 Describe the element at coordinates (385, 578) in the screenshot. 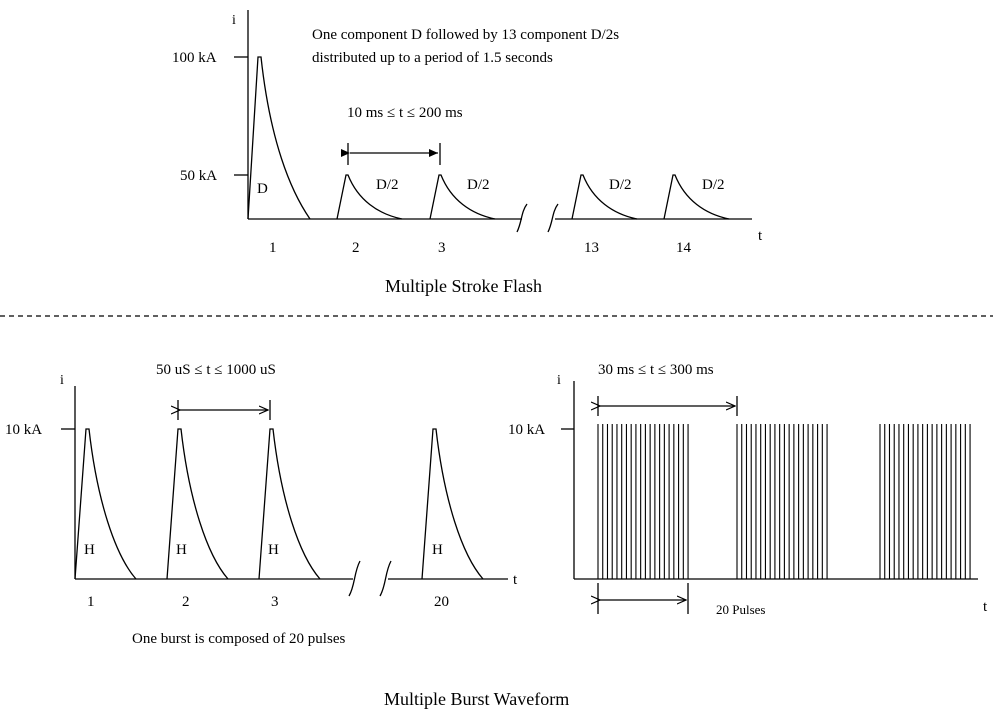

I see `bl-axis-break-right` at that location.